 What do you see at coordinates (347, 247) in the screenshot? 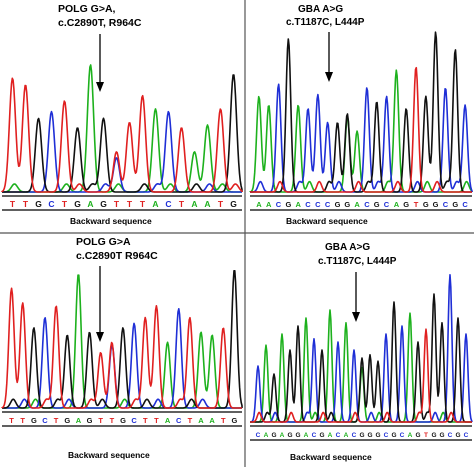
I see `mutation-label-line-1: GBA A>G` at bounding box center [347, 247].